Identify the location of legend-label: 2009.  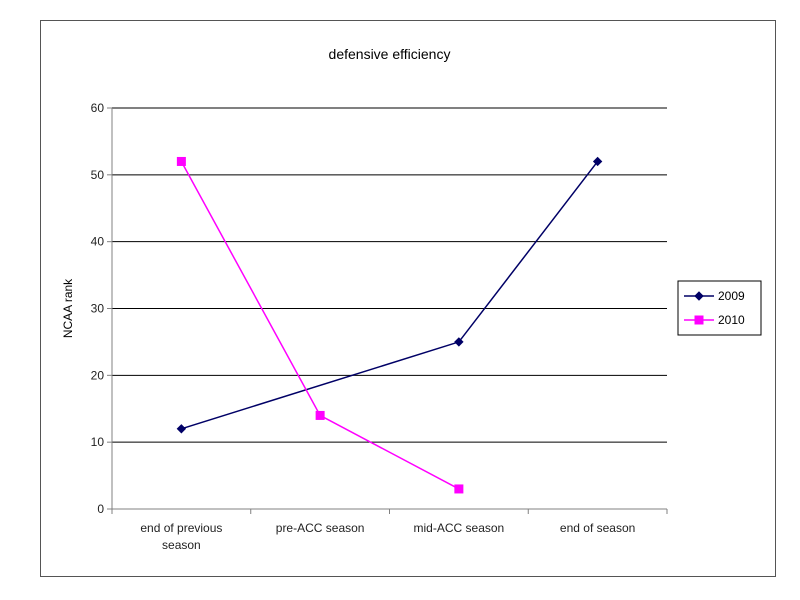
(731, 296).